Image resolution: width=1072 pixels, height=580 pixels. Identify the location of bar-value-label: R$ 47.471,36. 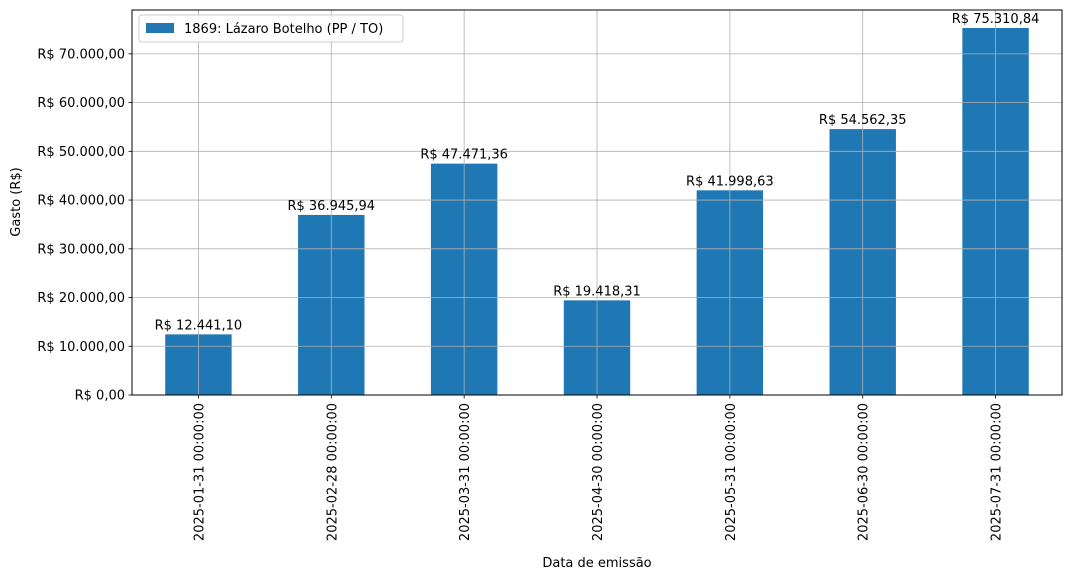
(464, 155).